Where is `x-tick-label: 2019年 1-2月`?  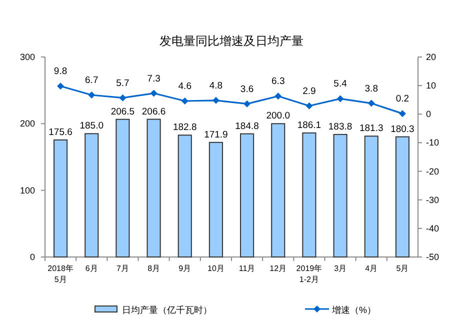 x-tick-label: 2019年 1-2月 is located at coordinates (309, 274).